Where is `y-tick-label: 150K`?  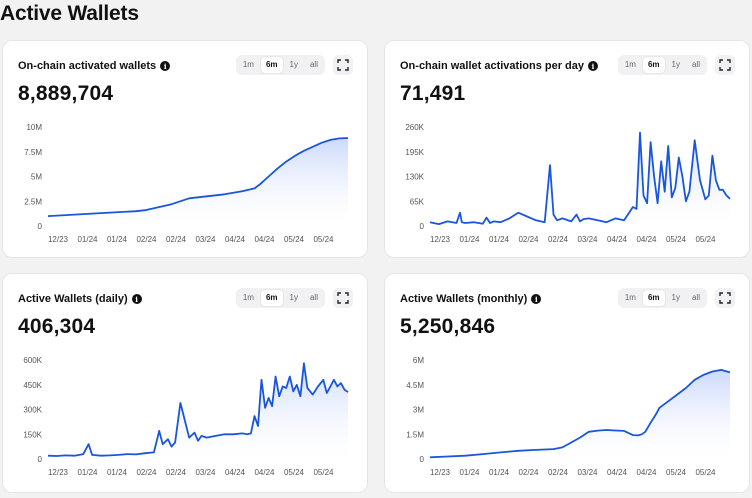 y-tick-label: 150K is located at coordinates (32, 434).